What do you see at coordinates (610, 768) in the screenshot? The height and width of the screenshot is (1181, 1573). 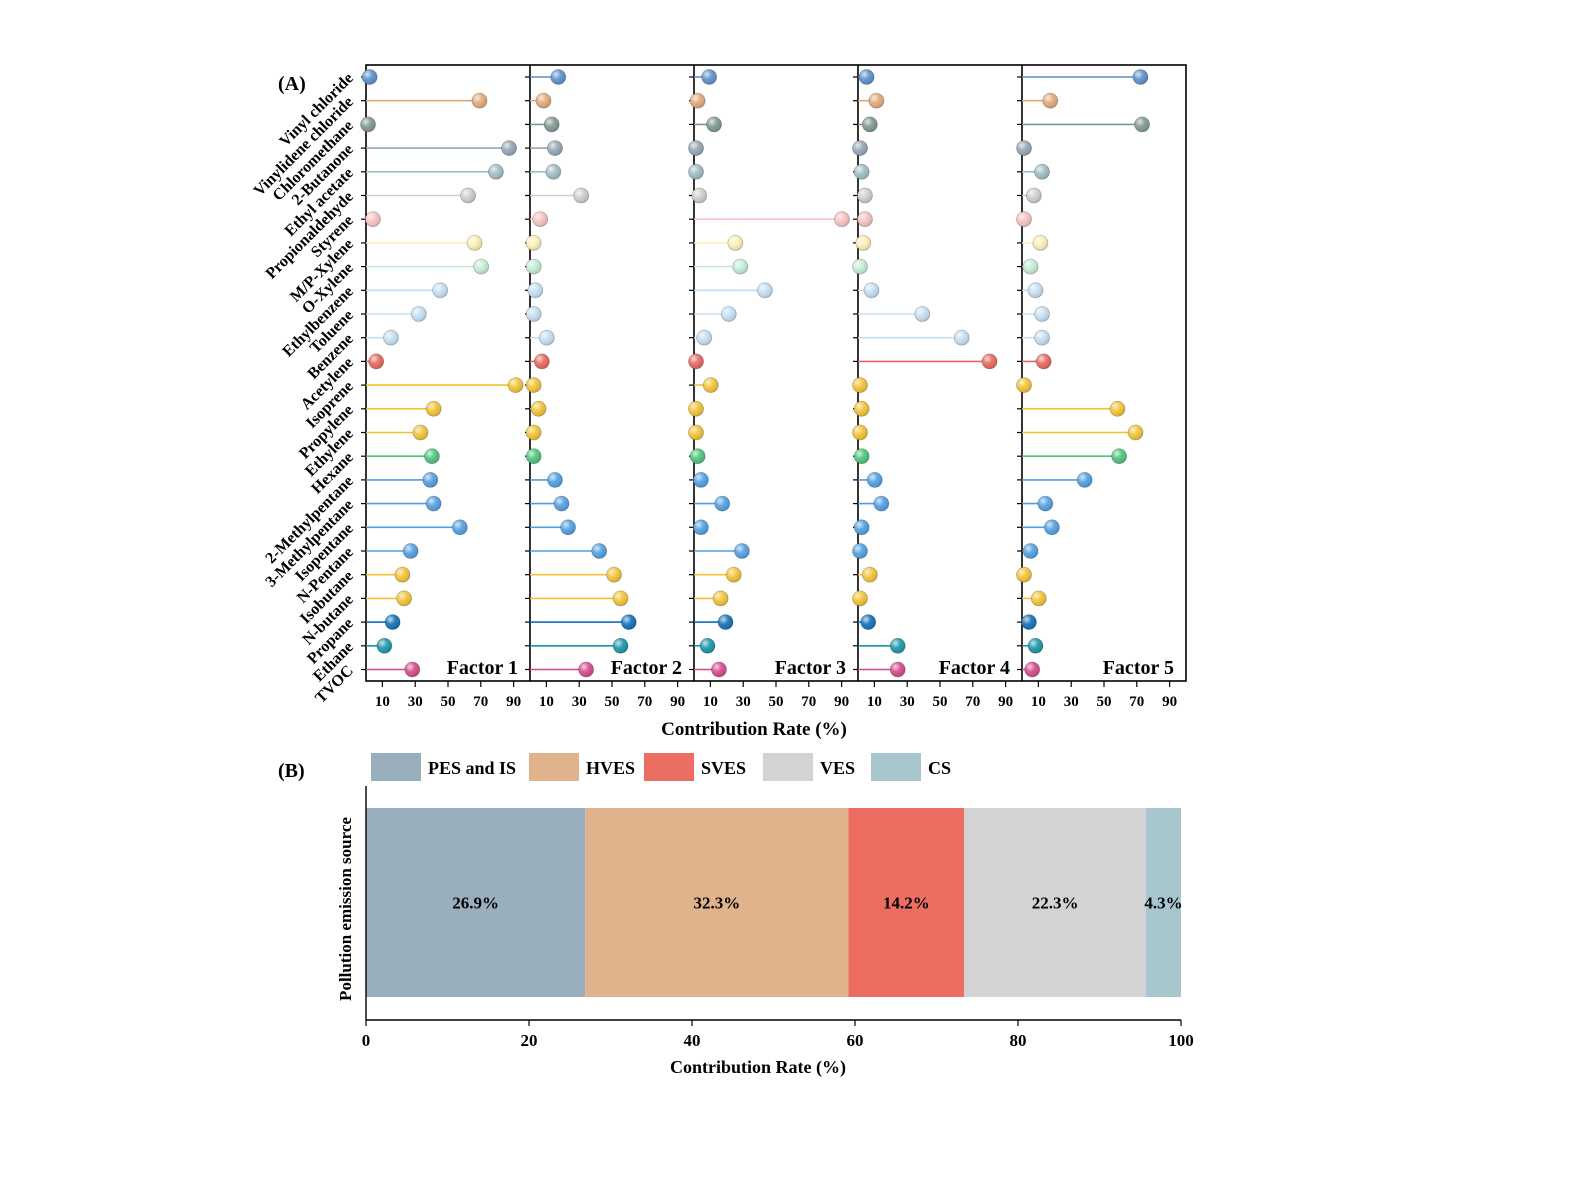 I see `legend-label: HVES` at bounding box center [610, 768].